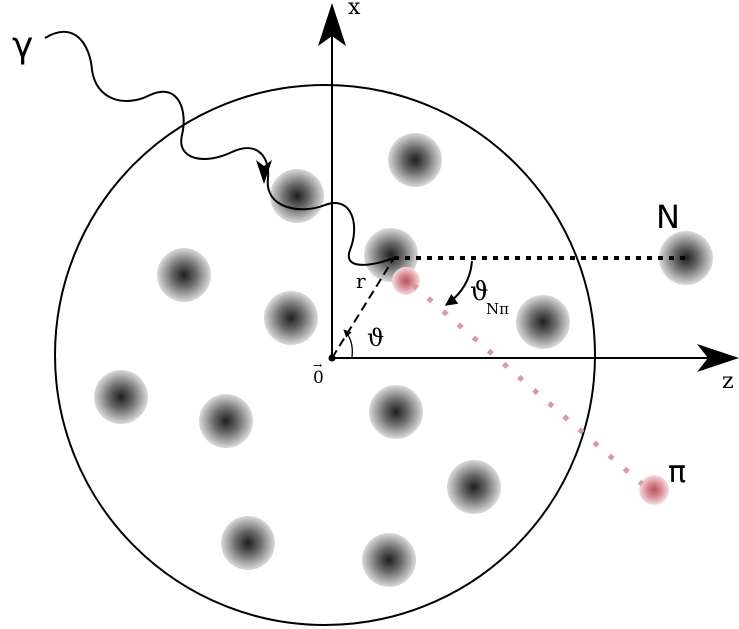  I want to click on photon-label: γ, so click(22, 45).